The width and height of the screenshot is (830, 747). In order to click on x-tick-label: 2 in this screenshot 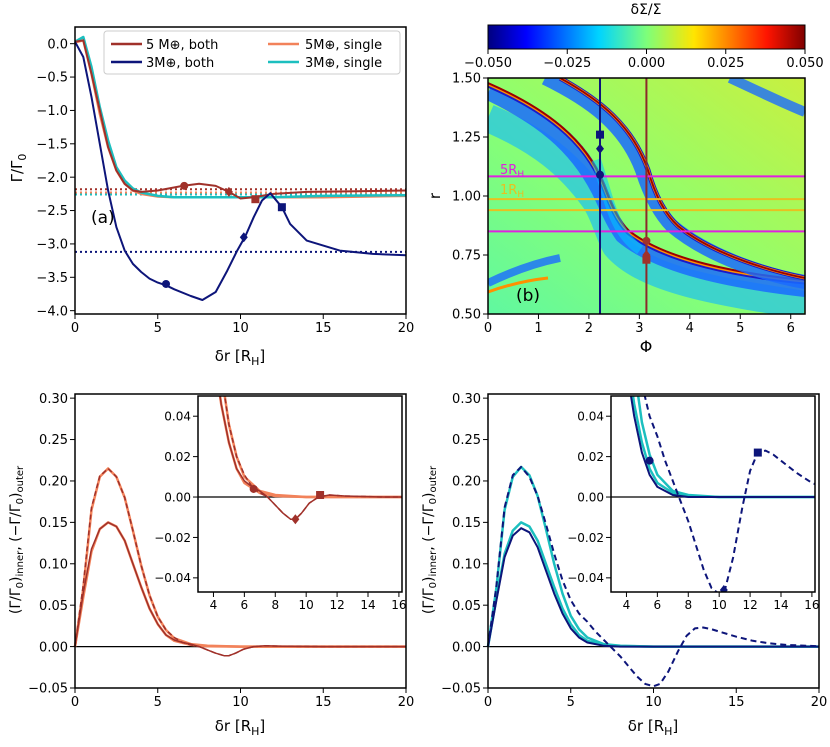, I will do `click(589, 328)`.